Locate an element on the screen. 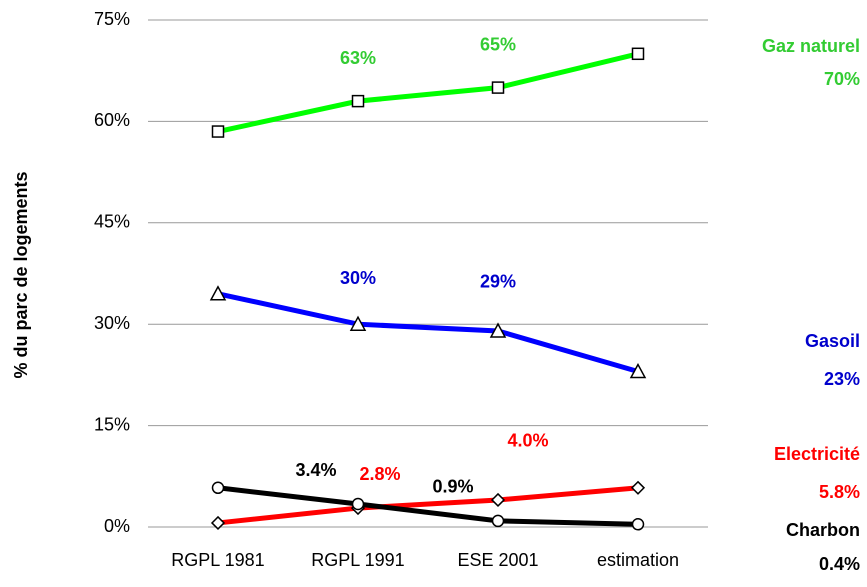  x-tick-label: estimation 2011 is located at coordinates (638, 568).